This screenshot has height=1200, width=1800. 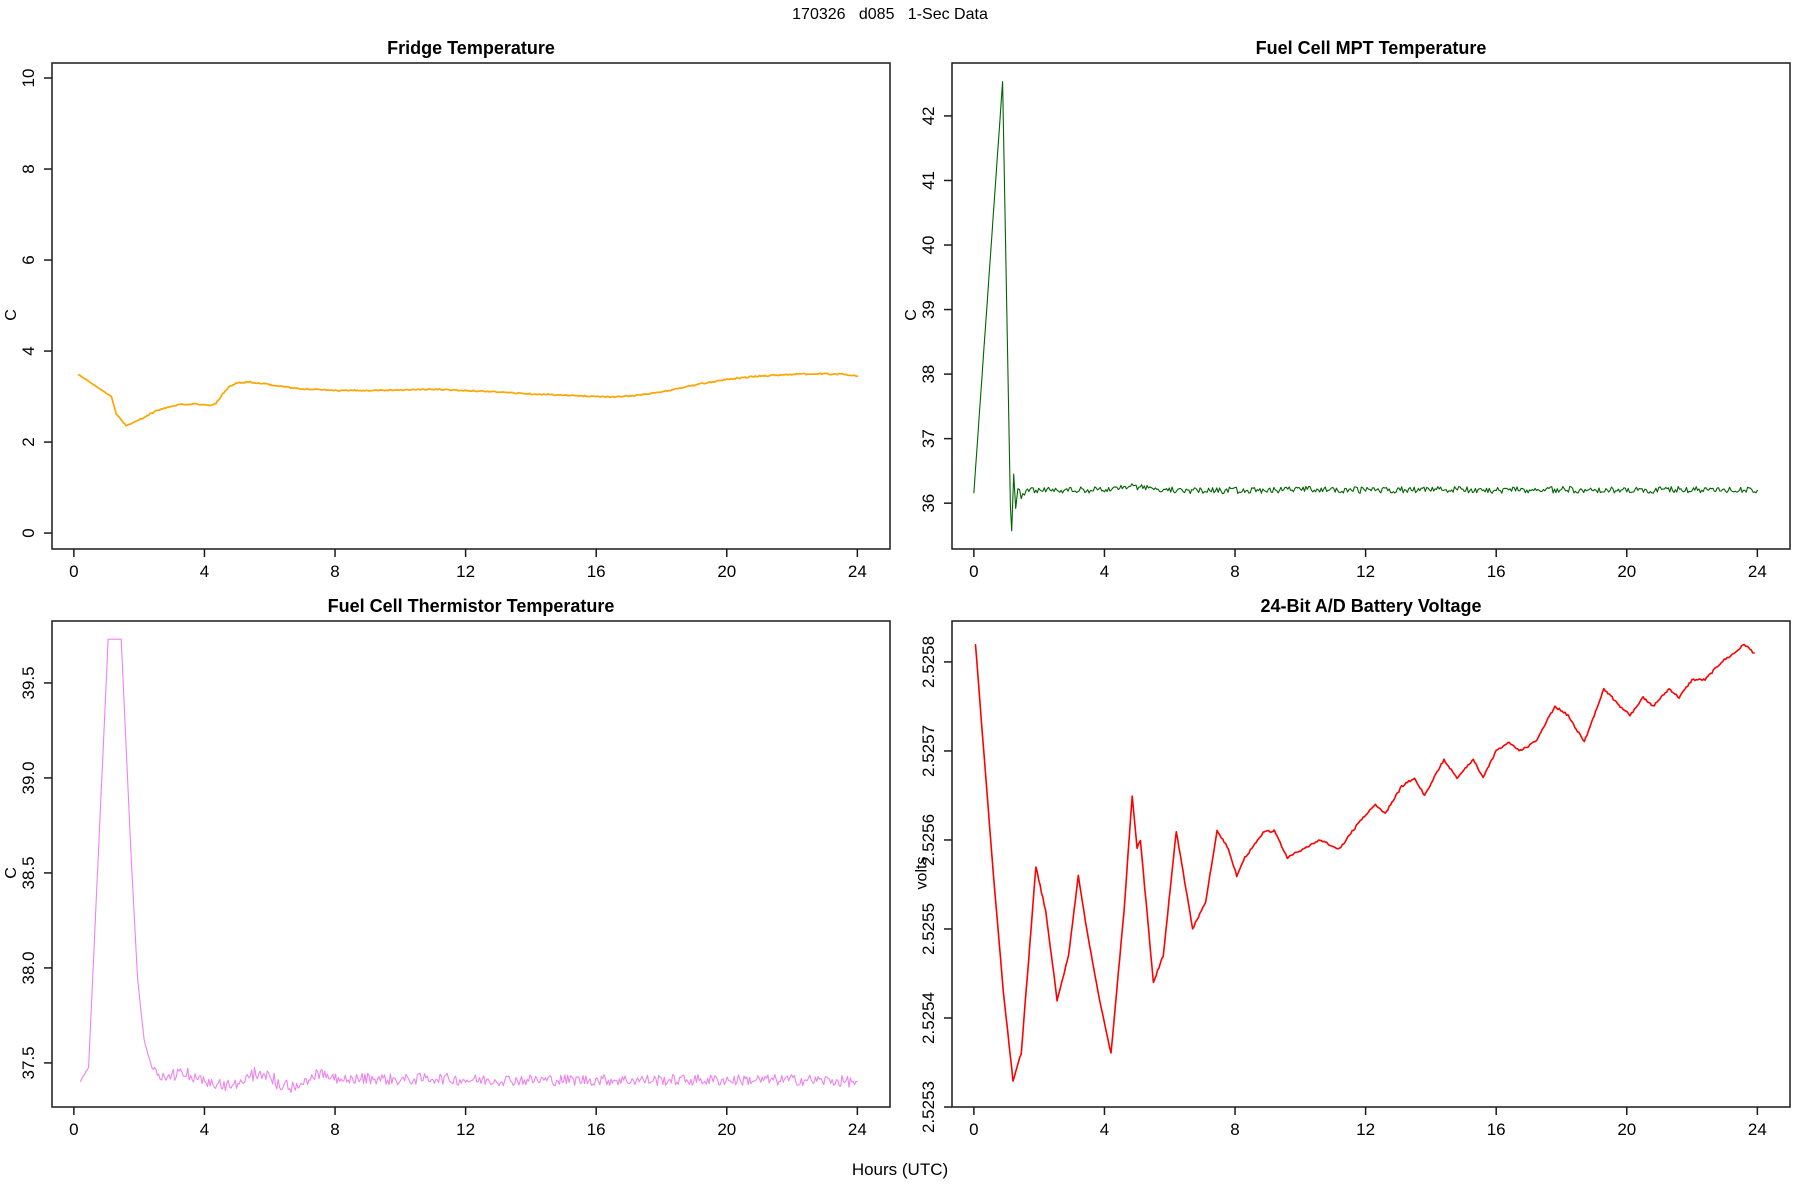 I want to click on y-tick-label: 37, so click(x=928, y=438).